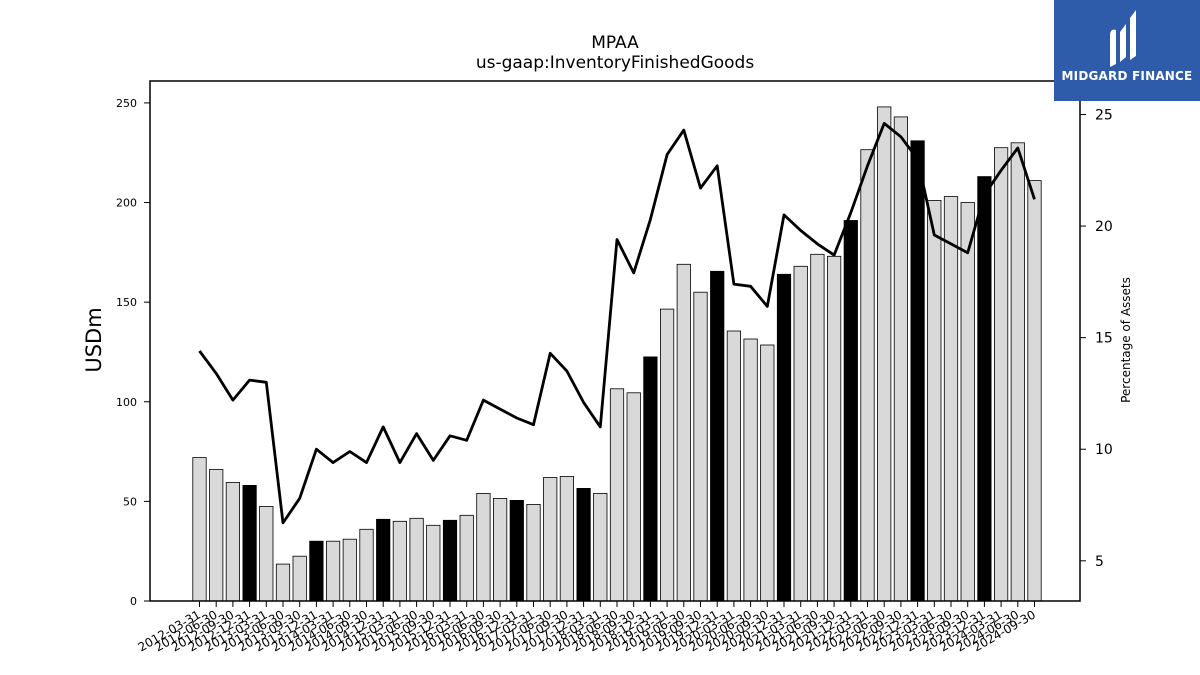  What do you see at coordinates (1104, 227) in the screenshot?
I see `y2-tick-label: 20` at bounding box center [1104, 227].